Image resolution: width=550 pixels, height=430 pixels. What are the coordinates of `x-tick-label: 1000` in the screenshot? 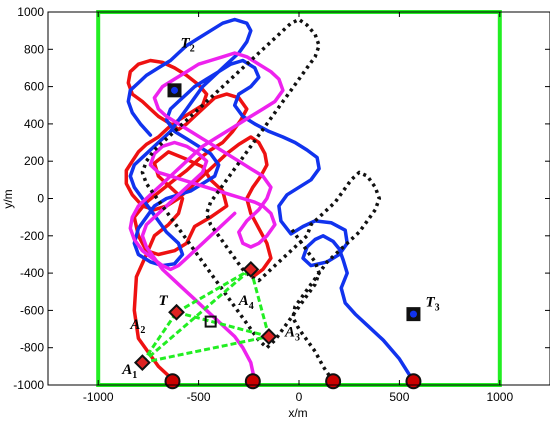 It's located at (499, 397).